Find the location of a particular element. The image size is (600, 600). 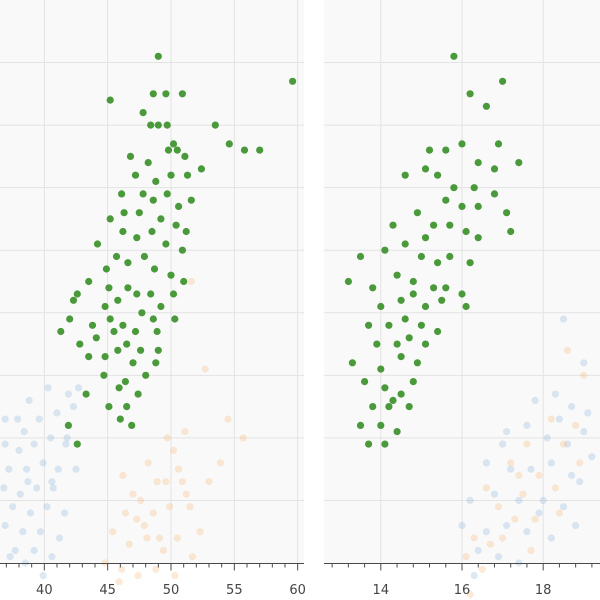

x-tick-label: 18 is located at coordinates (543, 590).